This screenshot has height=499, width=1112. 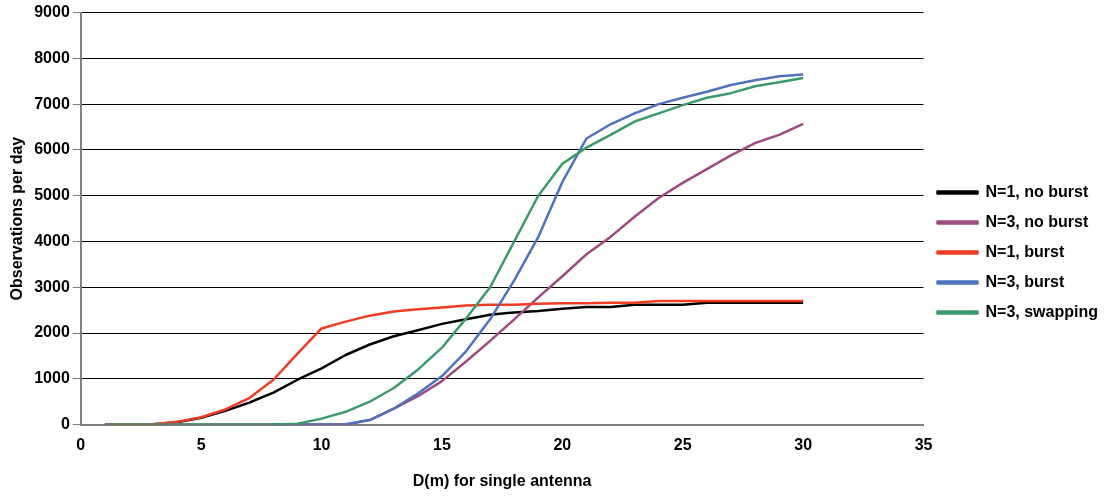 What do you see at coordinates (923, 444) in the screenshot?
I see `x-tick-label: 35` at bounding box center [923, 444].